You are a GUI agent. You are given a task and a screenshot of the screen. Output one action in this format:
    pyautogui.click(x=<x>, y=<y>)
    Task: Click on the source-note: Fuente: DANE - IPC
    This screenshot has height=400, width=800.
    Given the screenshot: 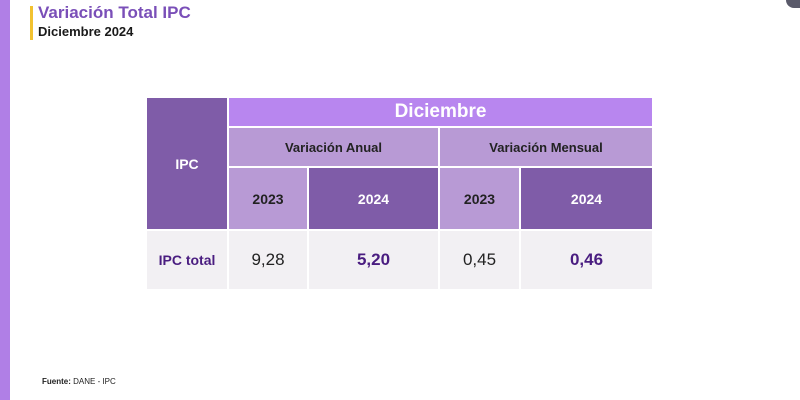 What is the action you would take?
    pyautogui.click(x=79, y=381)
    